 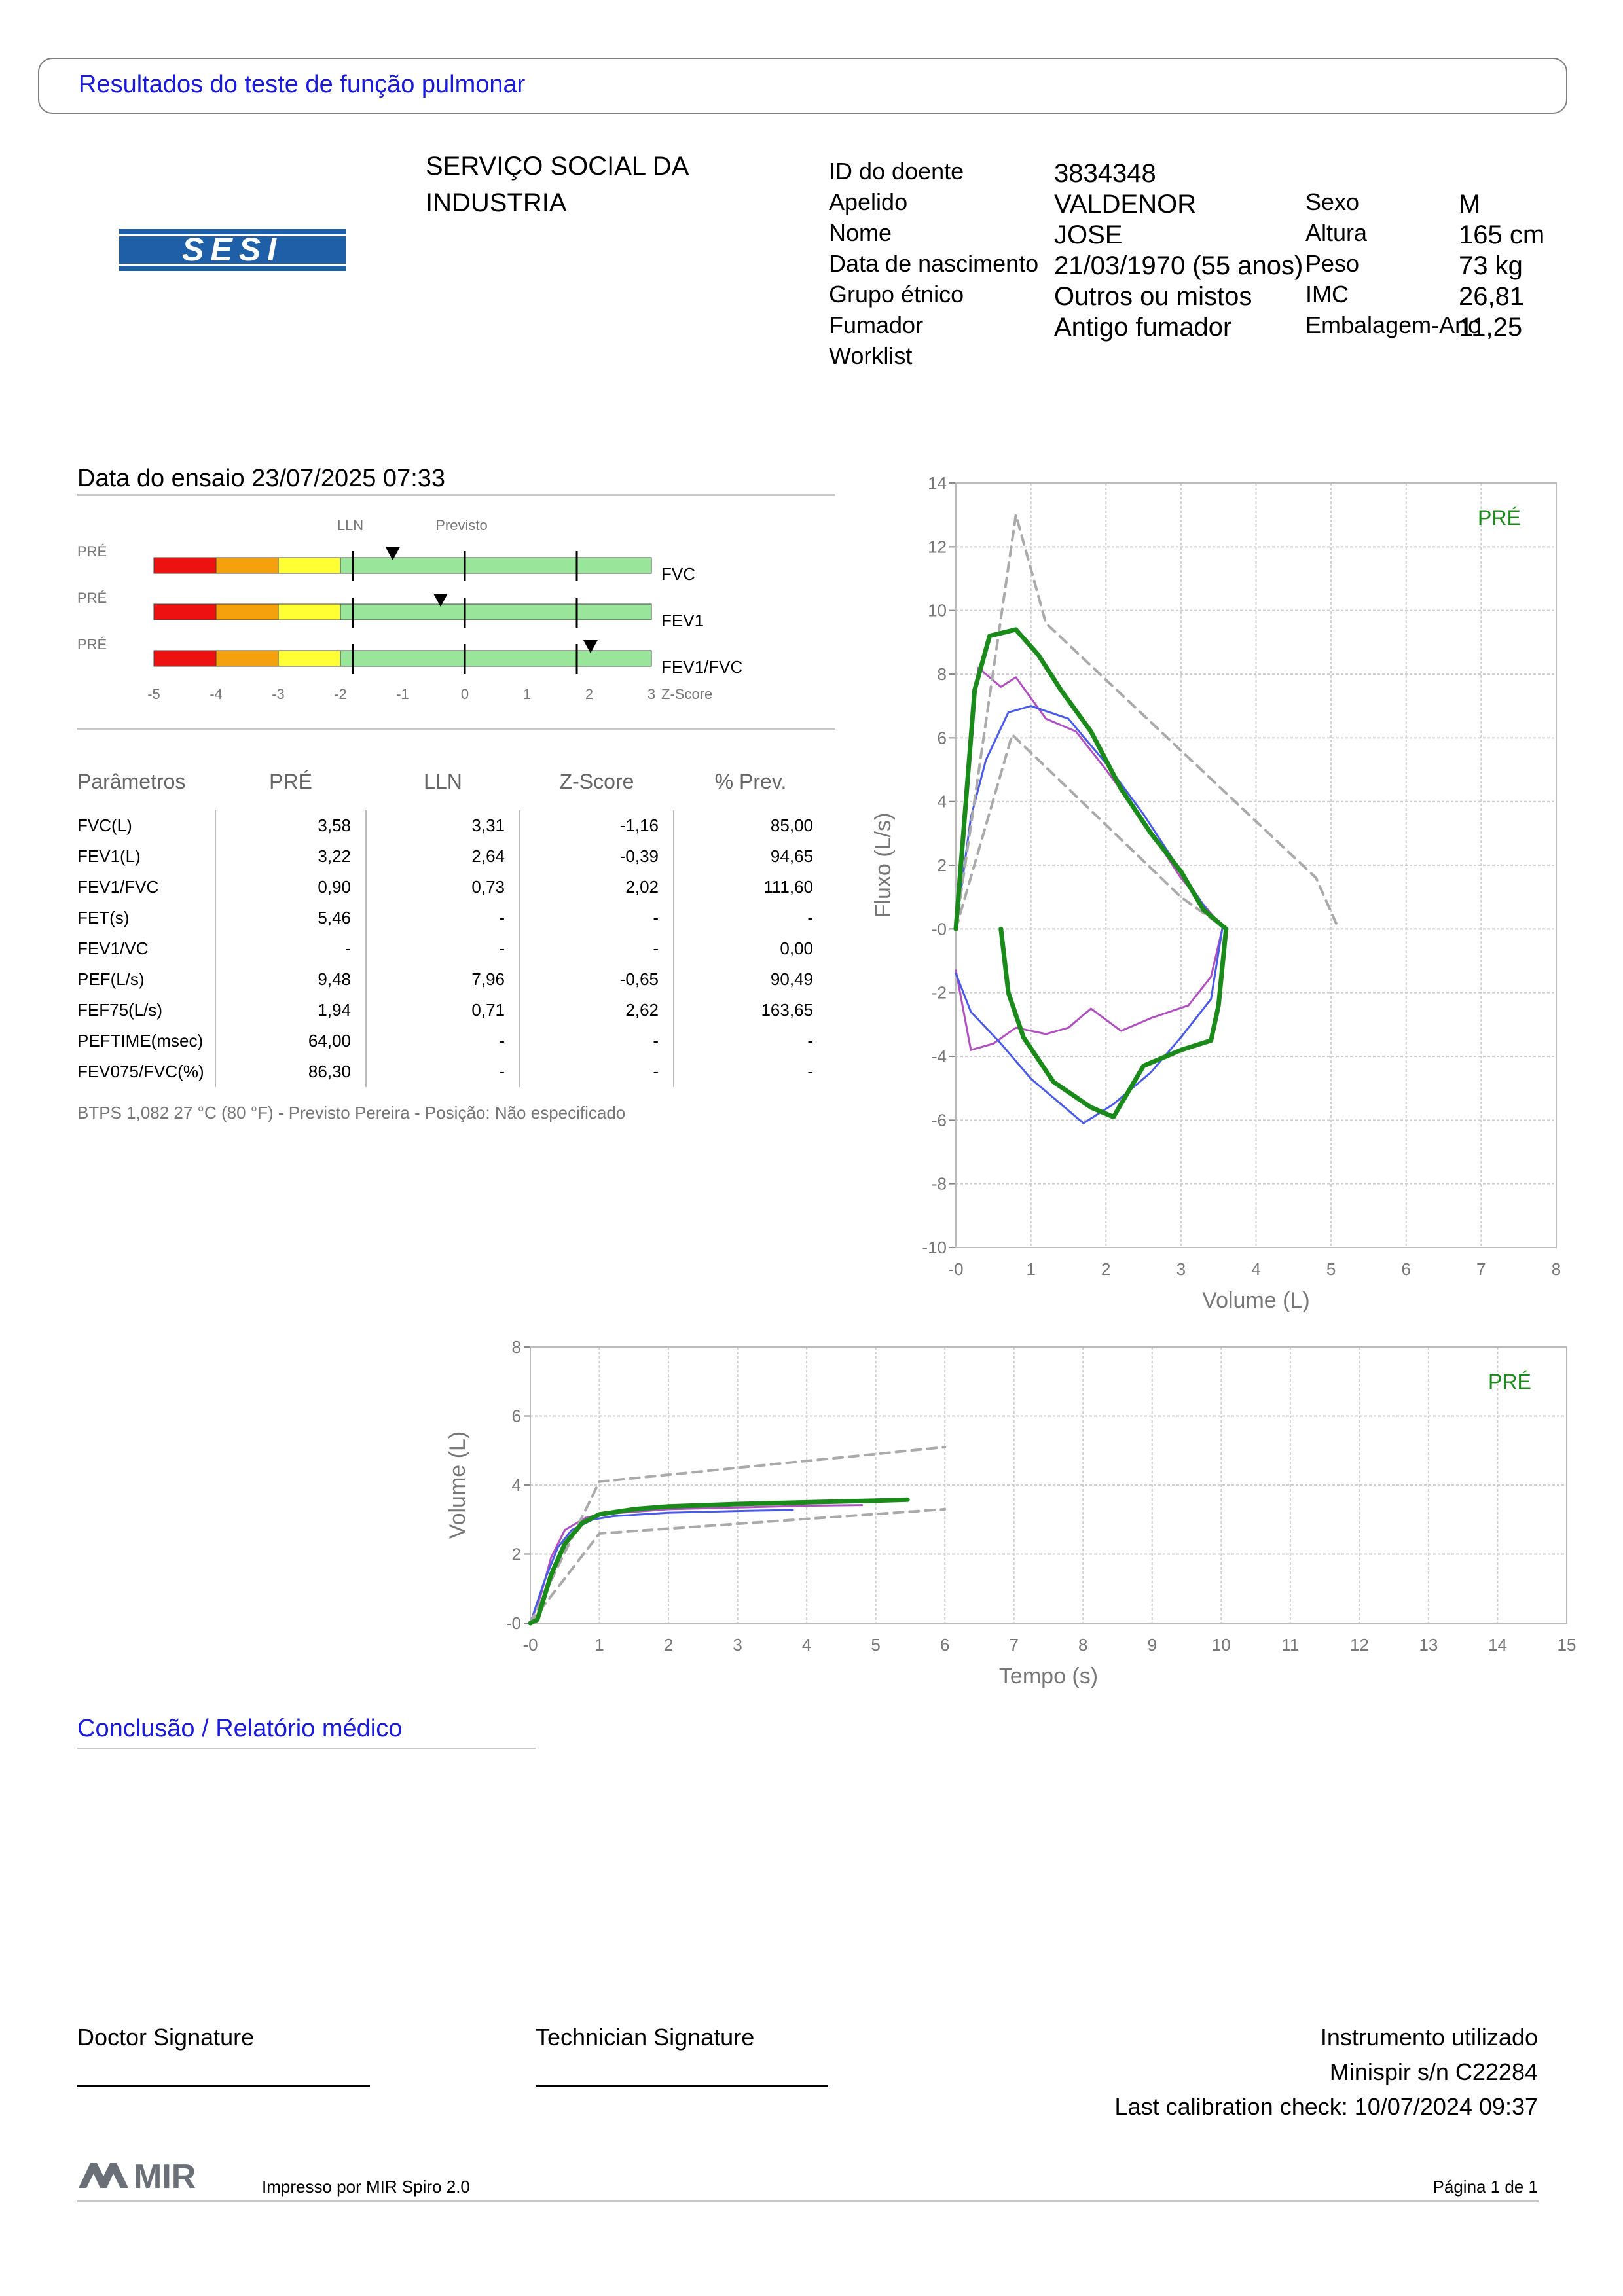 What do you see at coordinates (1179, 265) in the screenshot?
I see `dob-value: 21/03/1970 (55 anos)` at bounding box center [1179, 265].